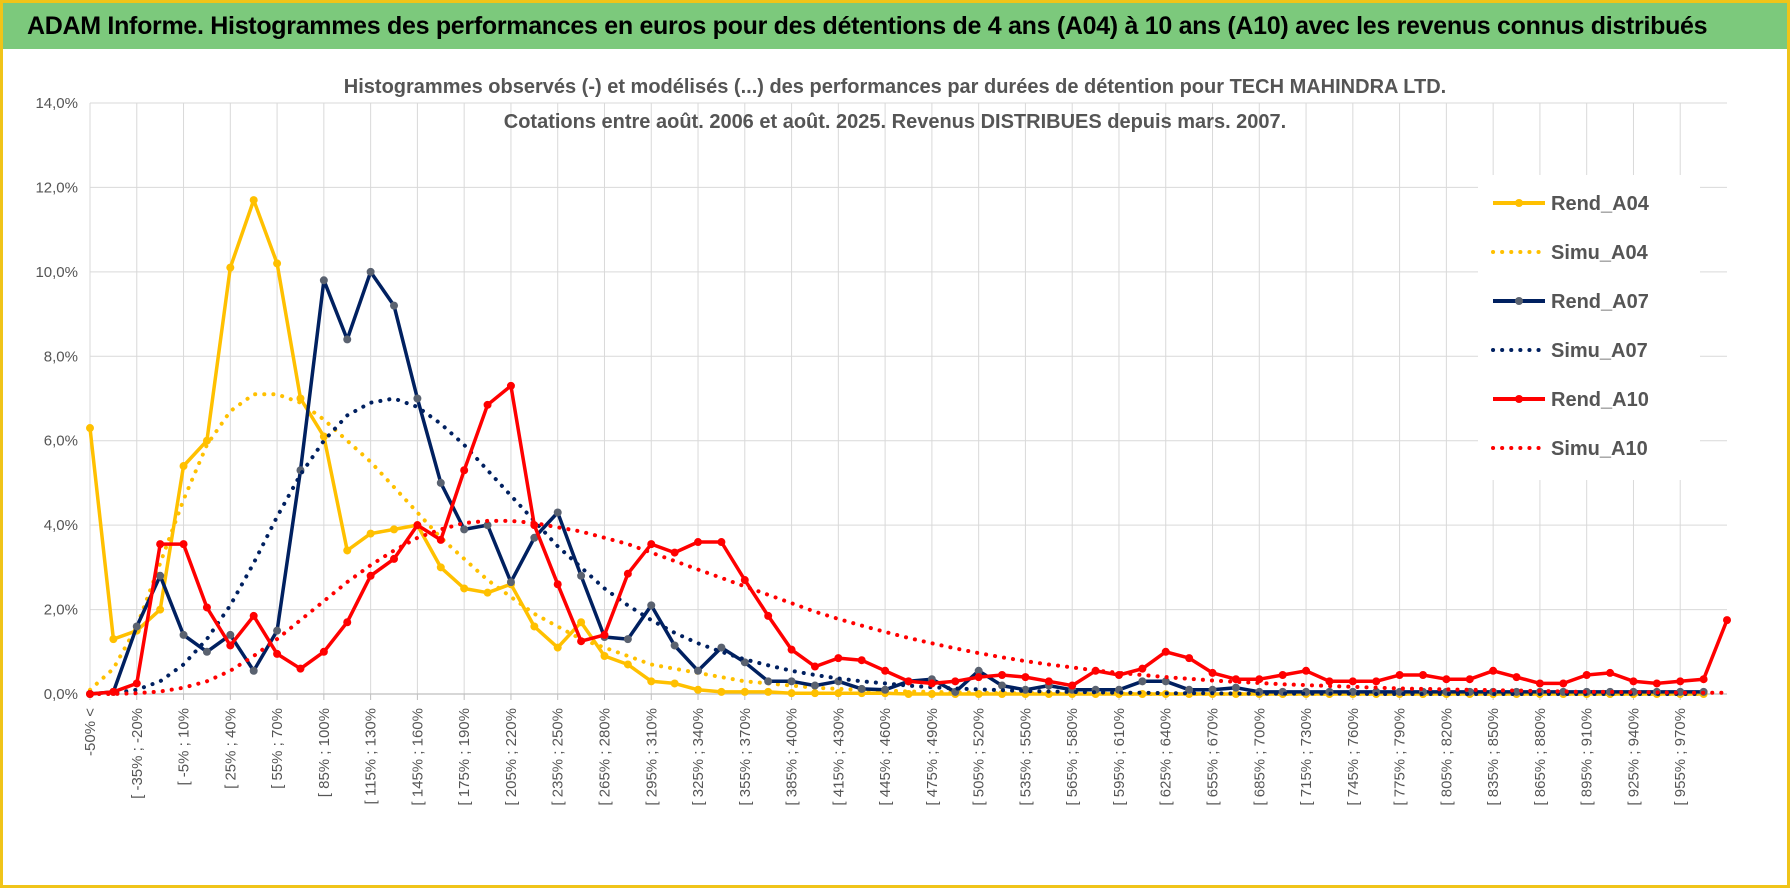 The width and height of the screenshot is (1790, 888). I want to click on legend-label-simu-a07: Simu_A07, so click(1599, 351).